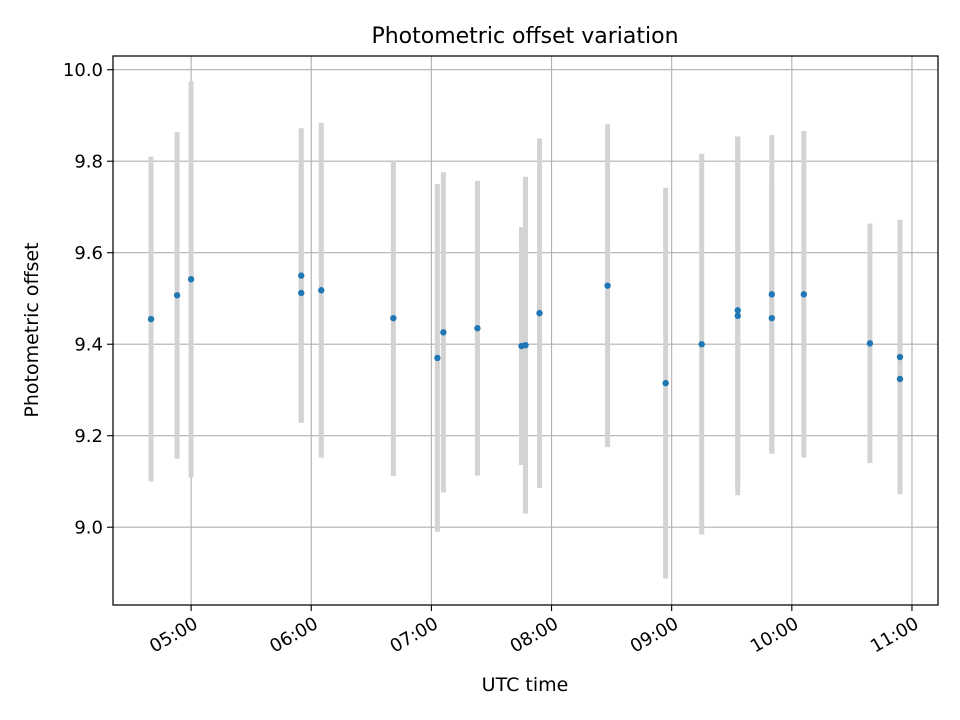 This screenshot has width=960, height=720. Describe the element at coordinates (524, 36) in the screenshot. I see `chart-title: Photometric offset variation` at that location.